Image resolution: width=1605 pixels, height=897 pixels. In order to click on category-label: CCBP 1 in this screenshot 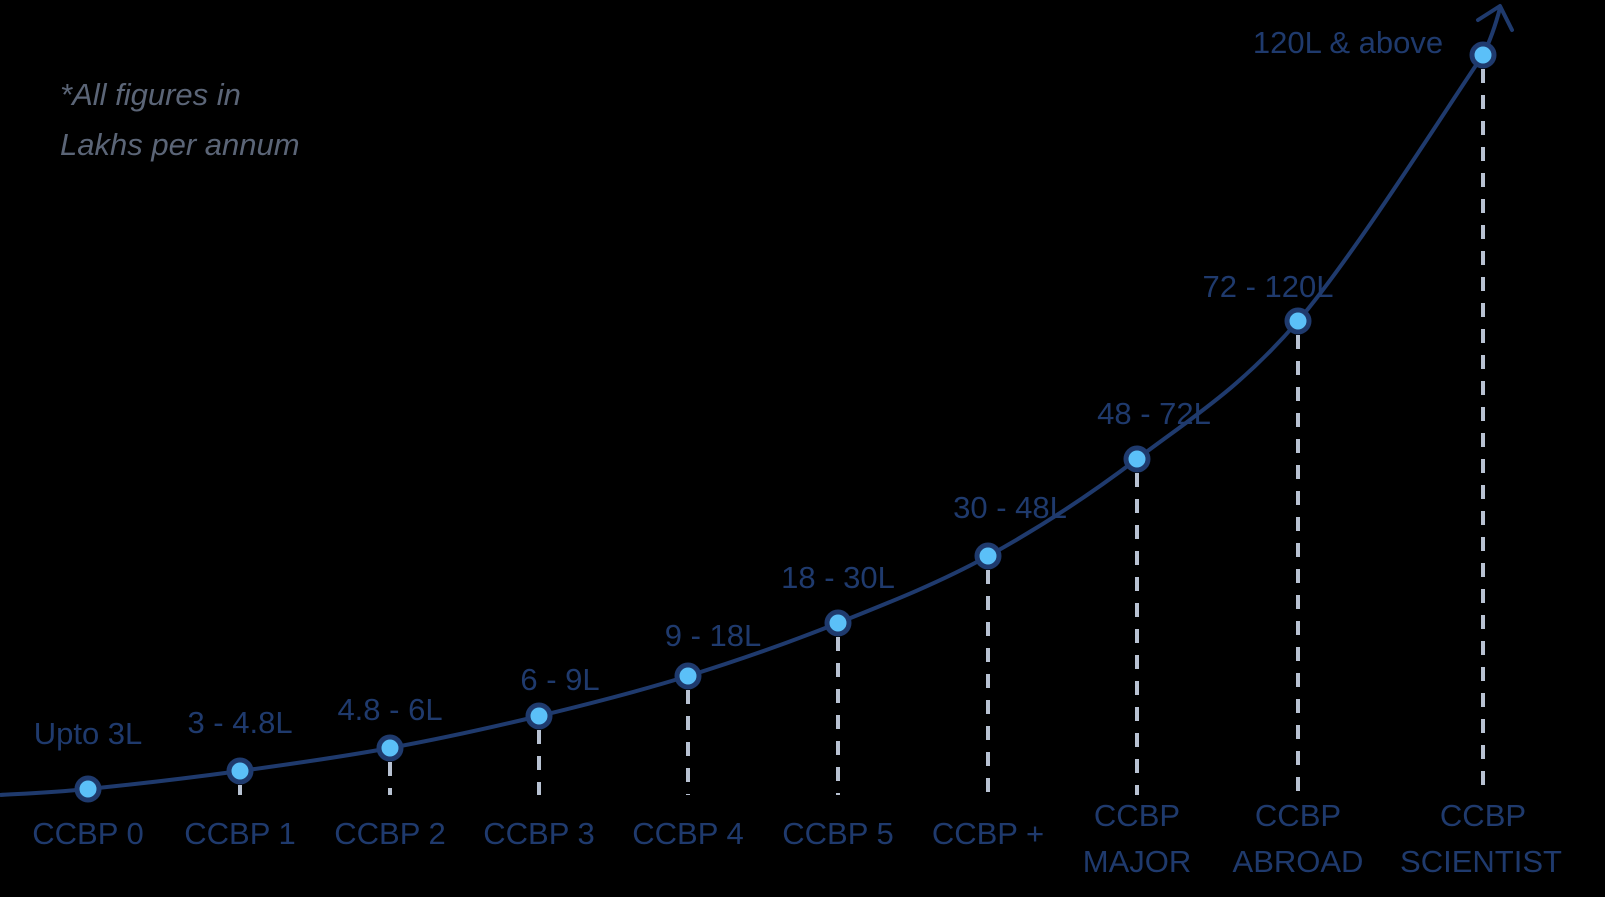, I will do `click(239, 833)`.